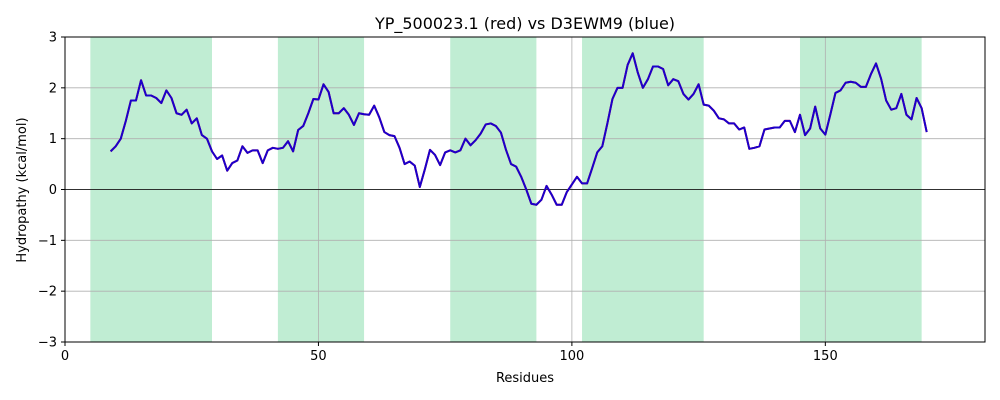 This screenshot has height=400, width=1000. I want to click on x-axis-ticks: 0 50 100 150, so click(449, 353).